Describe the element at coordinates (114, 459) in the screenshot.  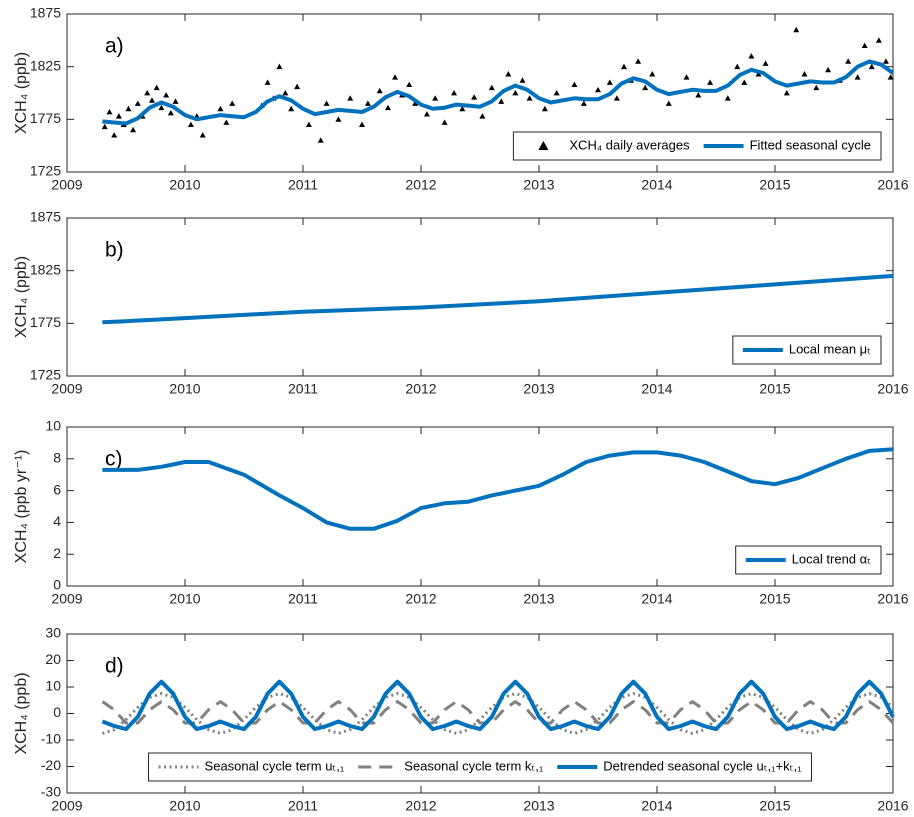
I see `panel-label: c)` at that location.